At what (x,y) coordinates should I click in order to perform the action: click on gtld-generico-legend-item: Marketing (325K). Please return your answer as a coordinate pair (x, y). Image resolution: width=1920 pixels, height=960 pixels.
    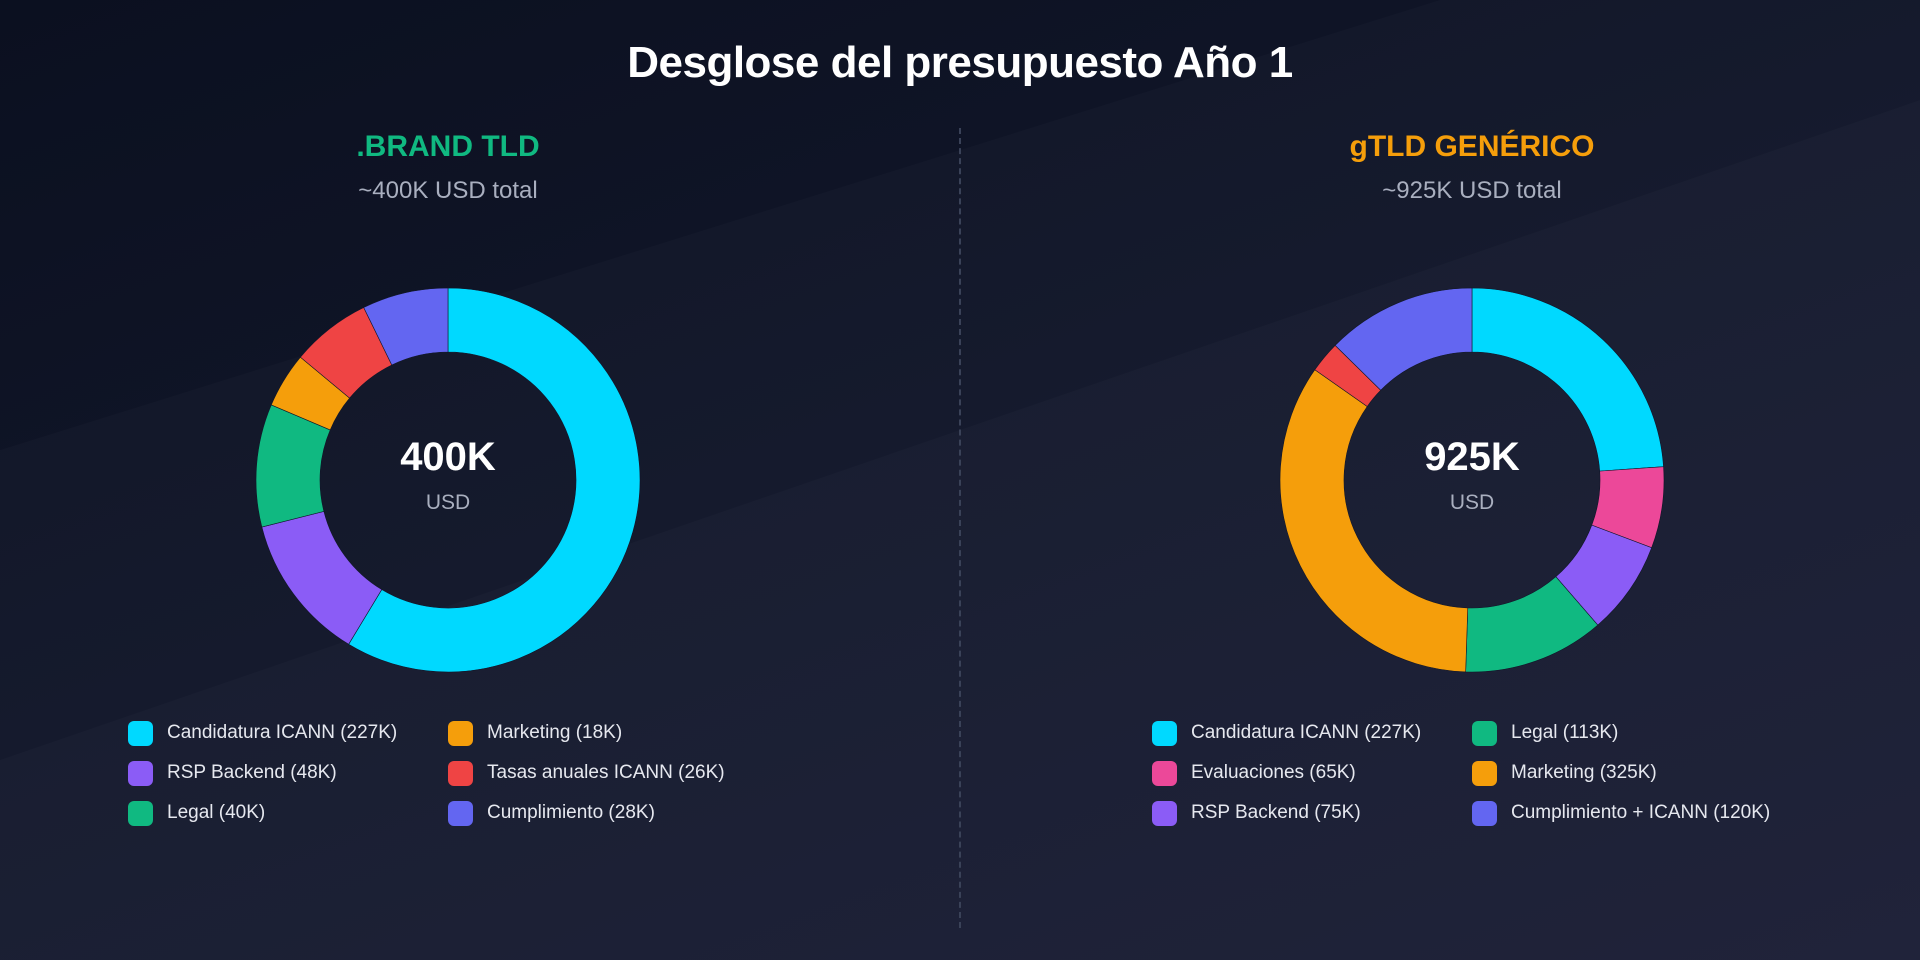
    Looking at the image, I should click on (1564, 773).